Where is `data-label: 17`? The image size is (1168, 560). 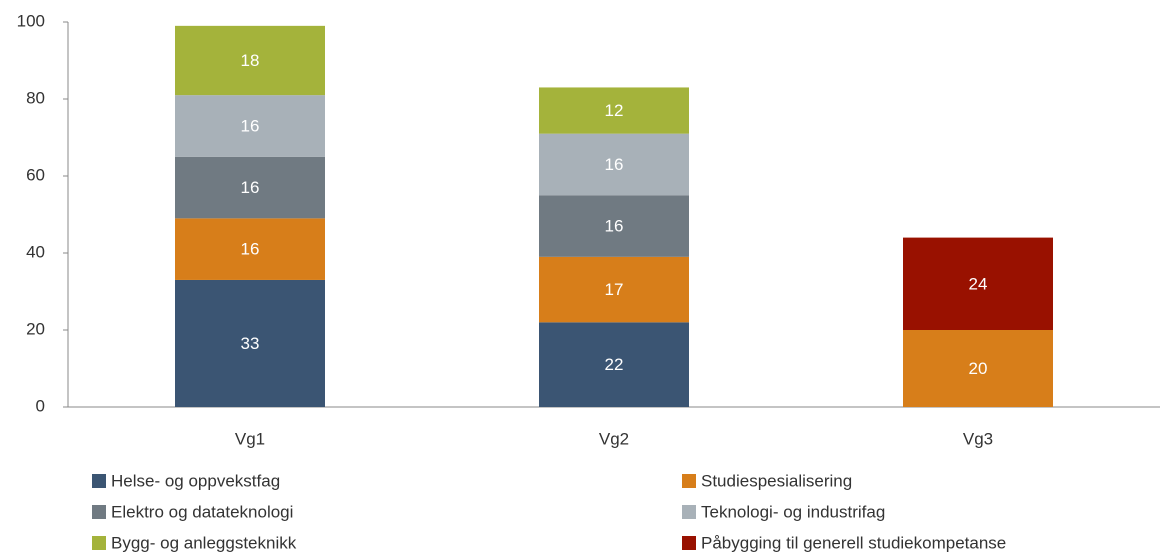
data-label: 17 is located at coordinates (614, 289).